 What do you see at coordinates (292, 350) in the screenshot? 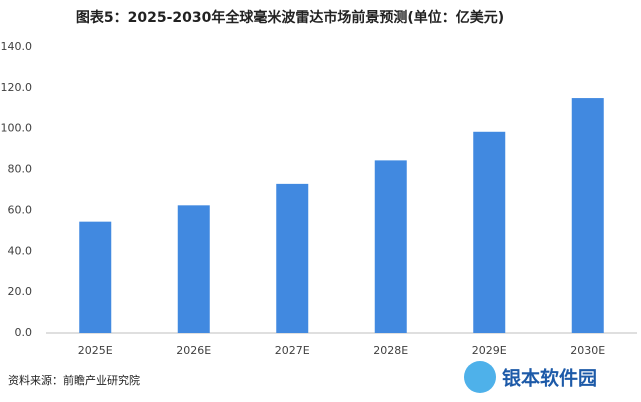
I see `x-tick-label: 2027E` at bounding box center [292, 350].